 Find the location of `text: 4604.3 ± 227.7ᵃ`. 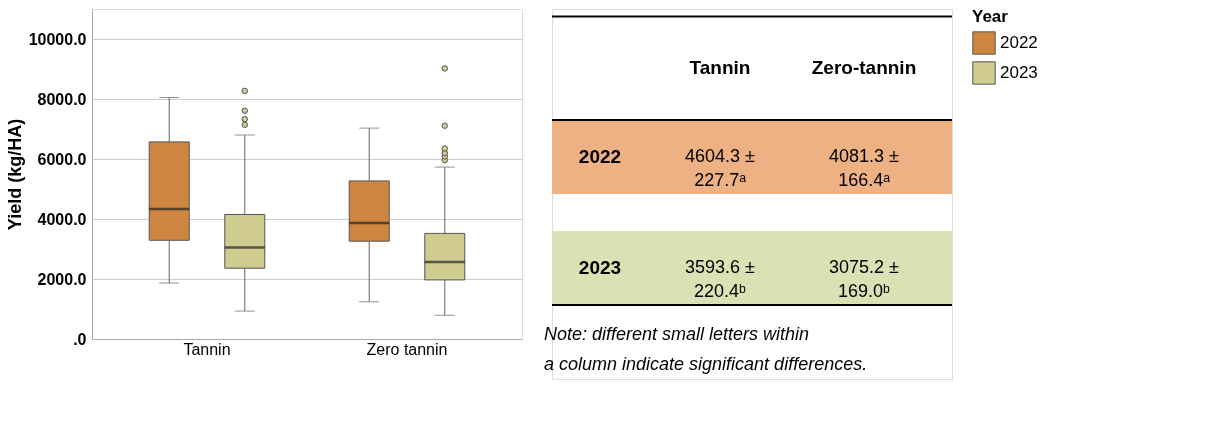

text: 4604.3 ± 227.7ᵃ is located at coordinates (720, 168).